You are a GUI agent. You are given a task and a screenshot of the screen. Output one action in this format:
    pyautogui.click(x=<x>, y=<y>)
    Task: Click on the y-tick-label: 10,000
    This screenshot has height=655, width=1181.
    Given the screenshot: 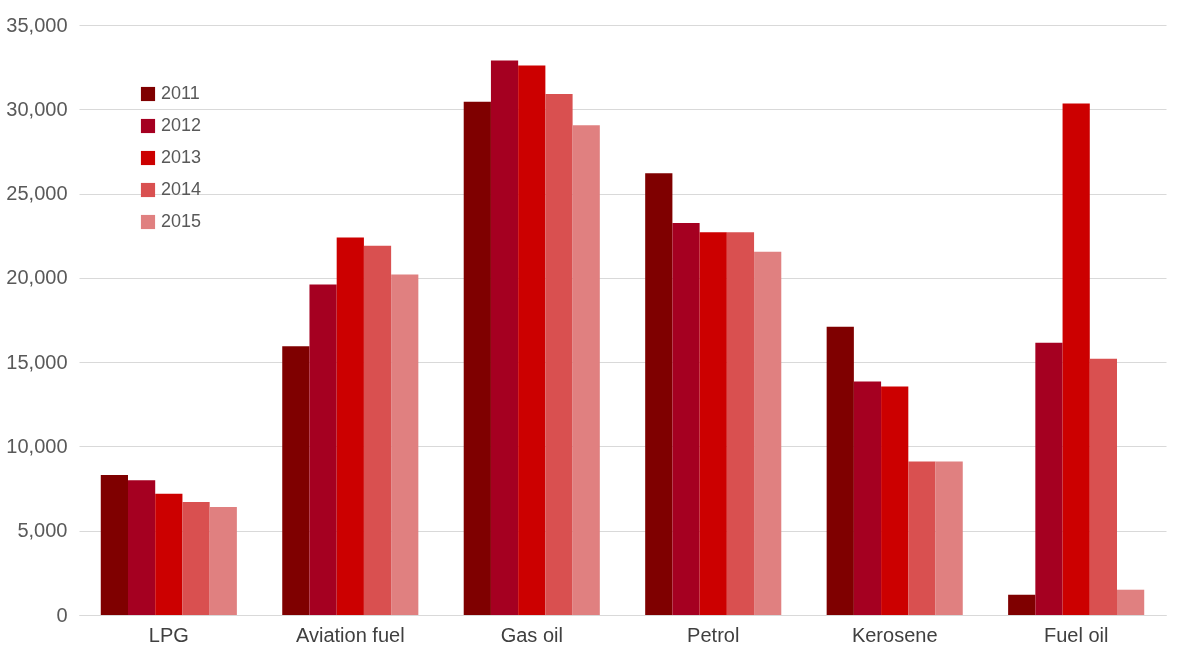 What is the action you would take?
    pyautogui.click(x=37, y=445)
    